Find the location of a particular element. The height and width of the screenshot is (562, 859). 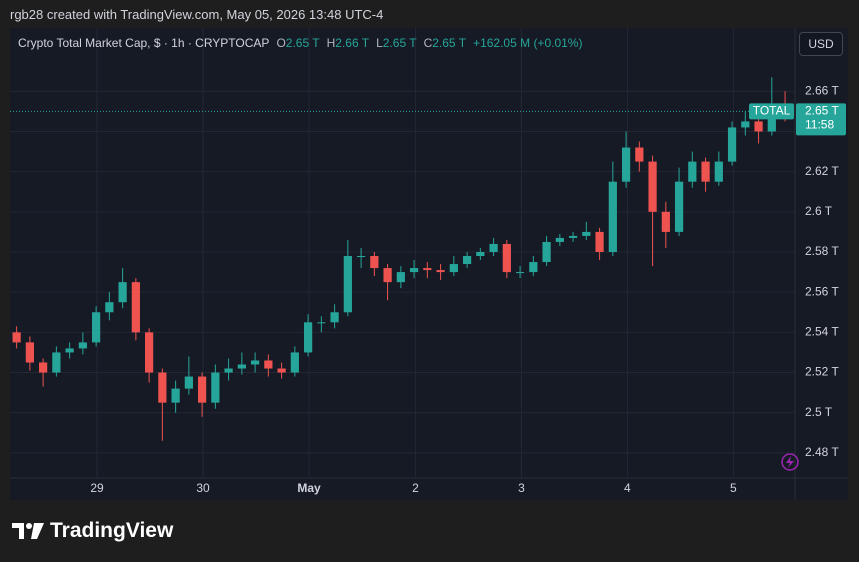

x-tick-label: 4 is located at coordinates (627, 488).